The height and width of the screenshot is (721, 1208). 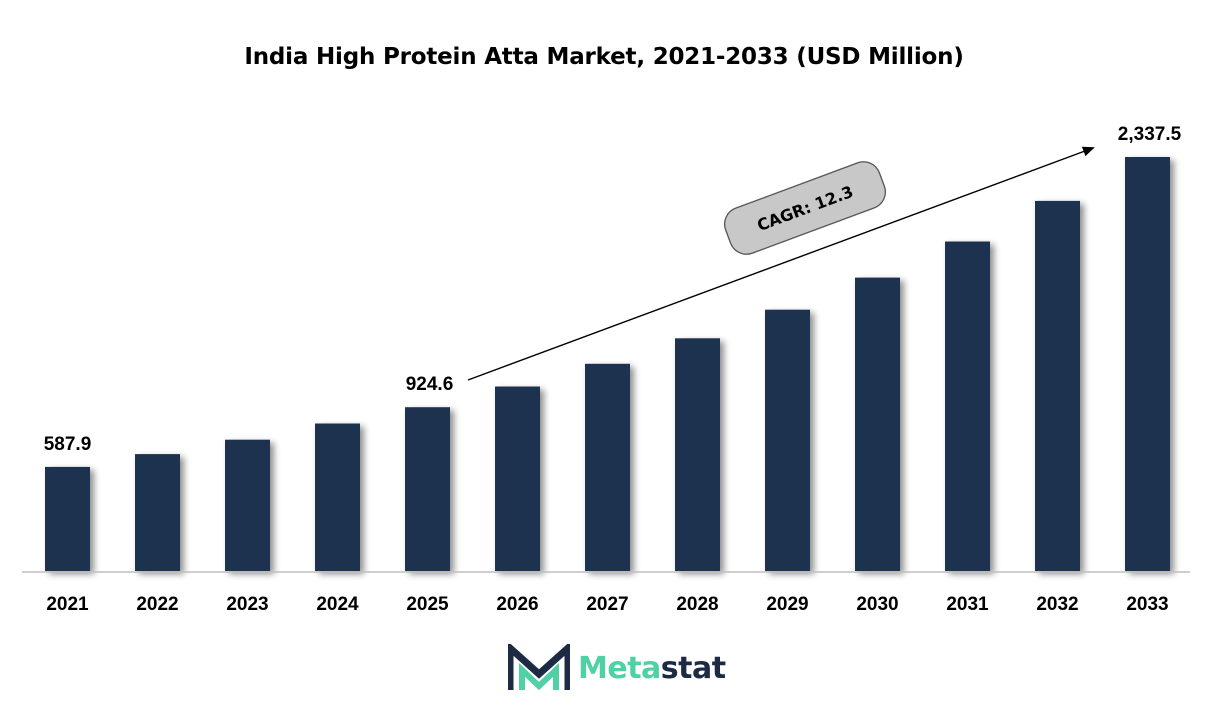 I want to click on bar-2032, so click(x=1057, y=385).